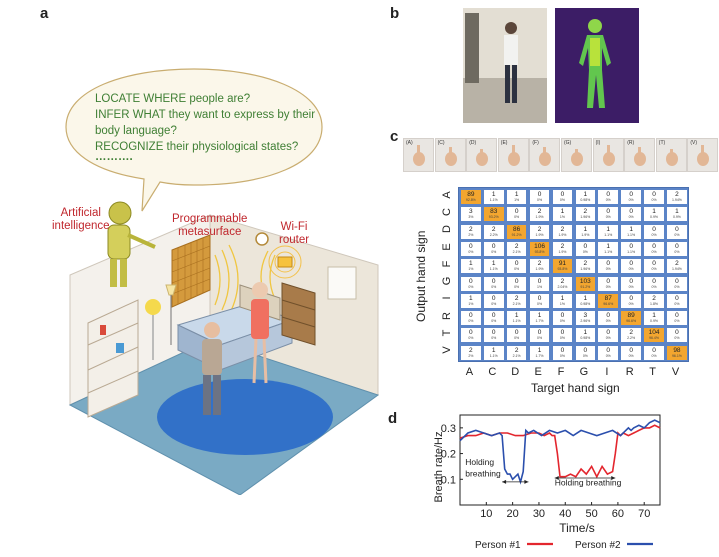 This screenshot has height=557, width=719. I want to click on row-letter: V, so click(447, 350).